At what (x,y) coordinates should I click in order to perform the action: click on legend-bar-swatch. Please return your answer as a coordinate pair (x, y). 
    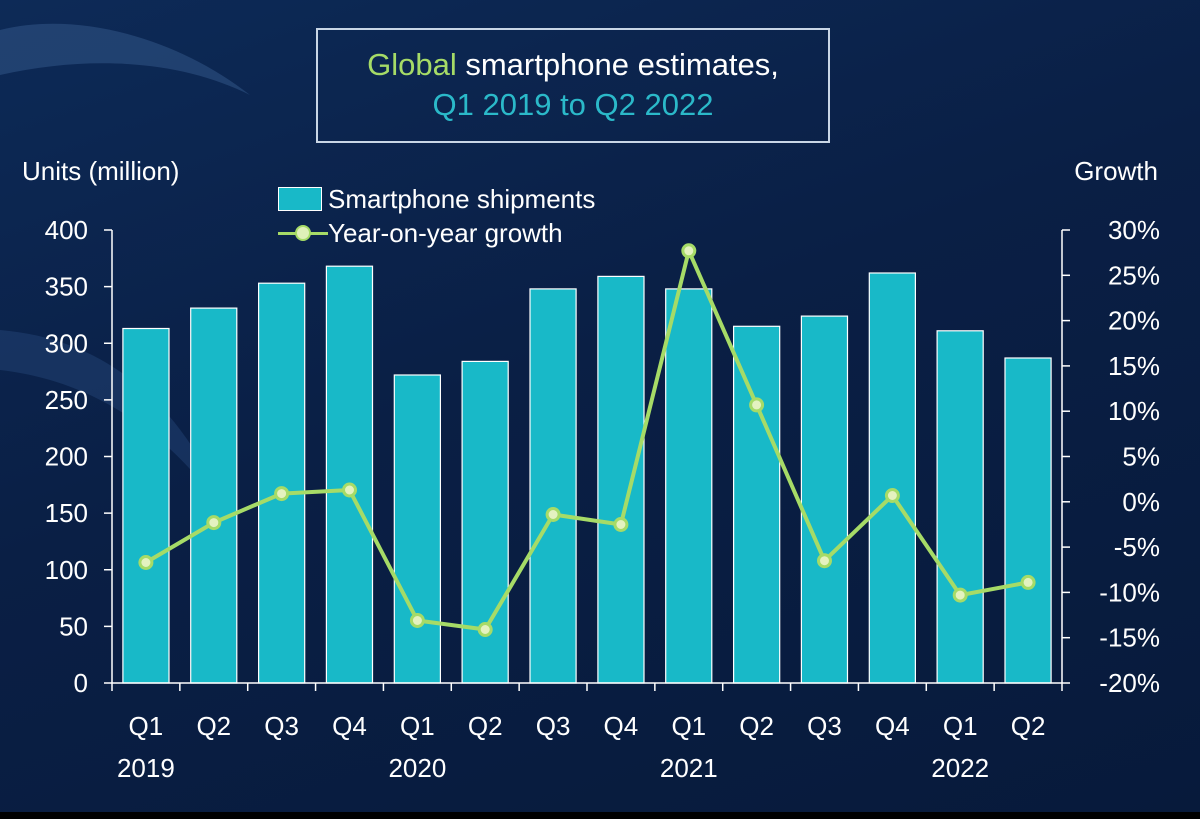
    Looking at the image, I should click on (300, 199).